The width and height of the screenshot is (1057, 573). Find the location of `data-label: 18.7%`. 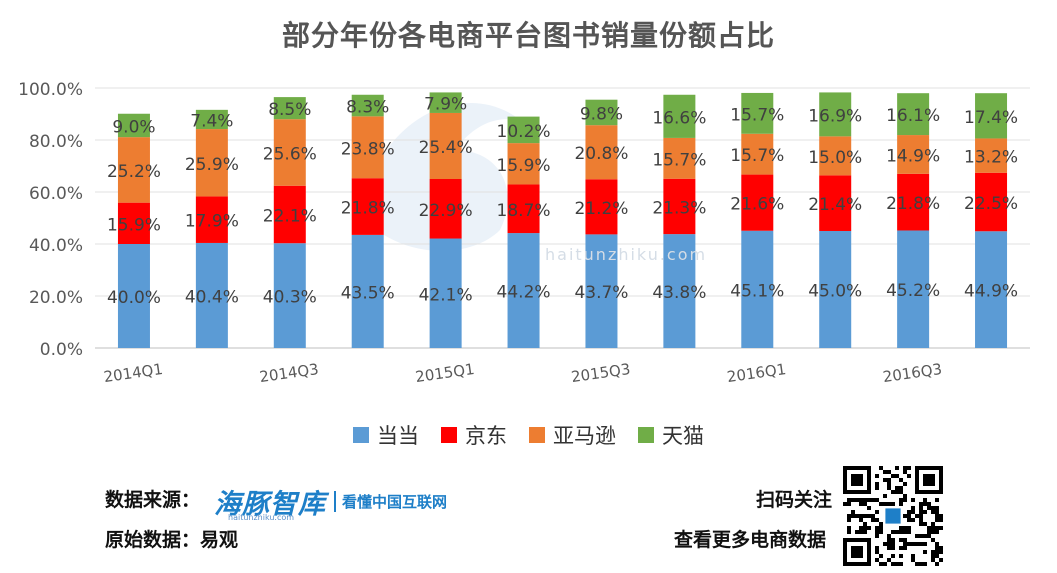

data-label: 18.7% is located at coordinates (524, 211).